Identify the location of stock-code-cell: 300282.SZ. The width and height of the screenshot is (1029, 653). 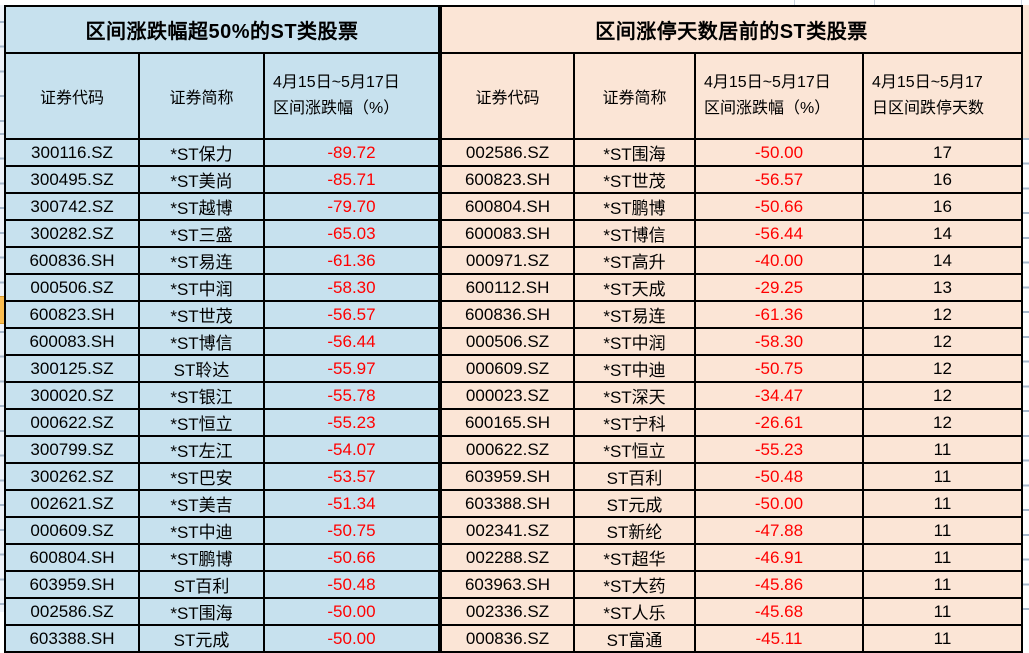
(72, 233).